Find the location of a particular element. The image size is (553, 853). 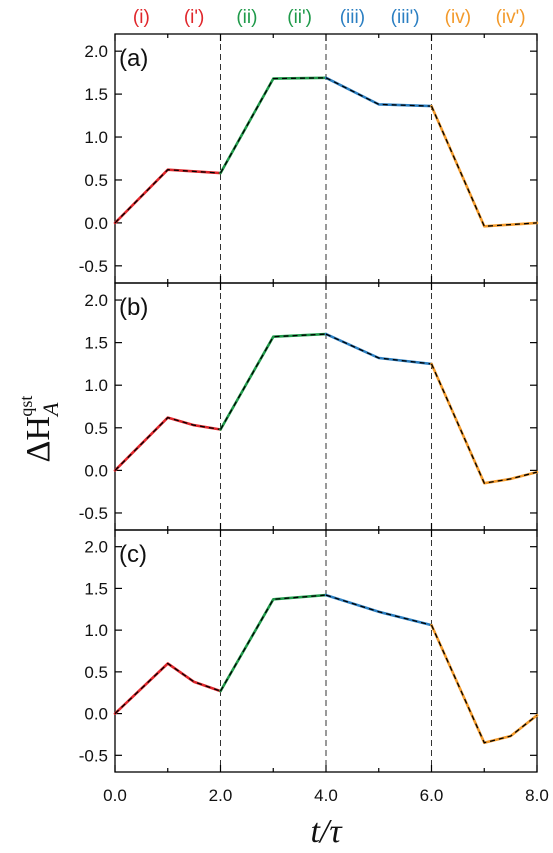

y-axis-title-main: ΔH is located at coordinates (38, 439).